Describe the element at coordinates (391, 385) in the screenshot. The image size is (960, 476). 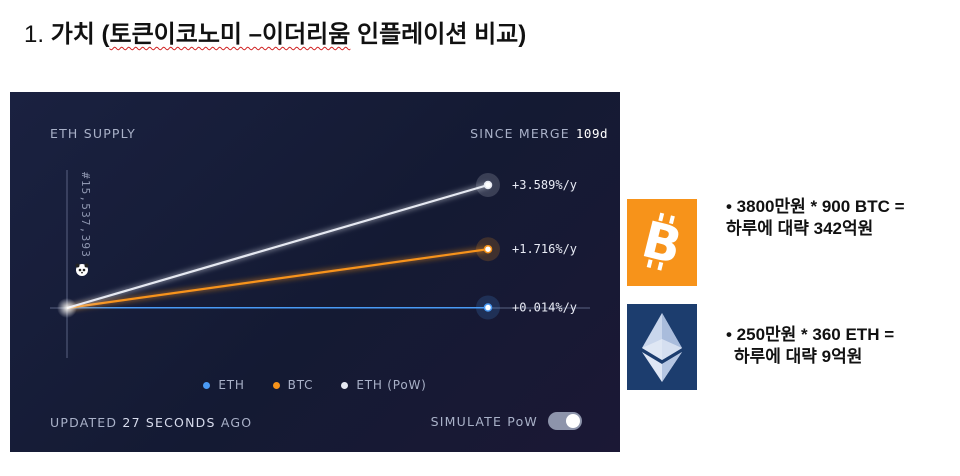
I see `legend-label-eth-pow: ETH (PoW)` at that location.